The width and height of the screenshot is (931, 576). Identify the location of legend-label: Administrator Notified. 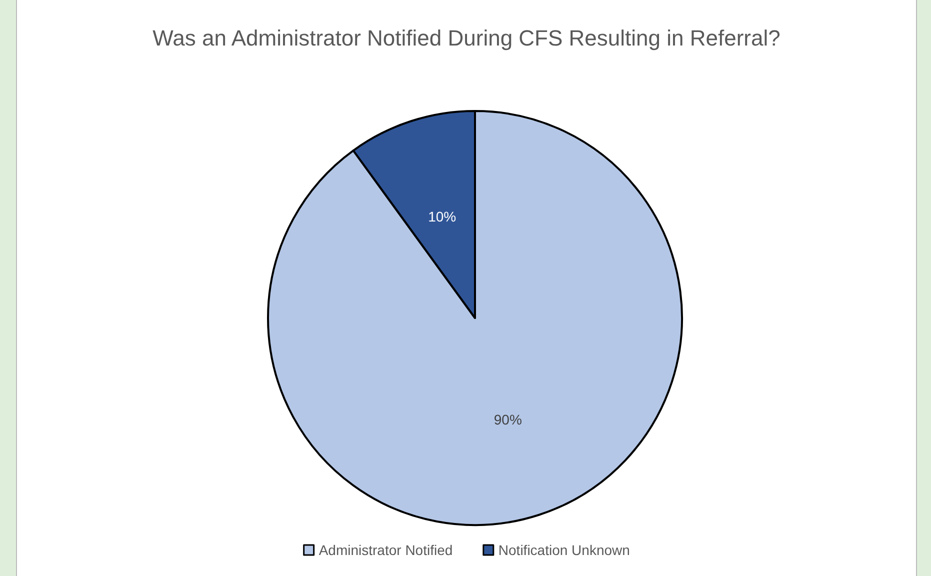
(385, 550).